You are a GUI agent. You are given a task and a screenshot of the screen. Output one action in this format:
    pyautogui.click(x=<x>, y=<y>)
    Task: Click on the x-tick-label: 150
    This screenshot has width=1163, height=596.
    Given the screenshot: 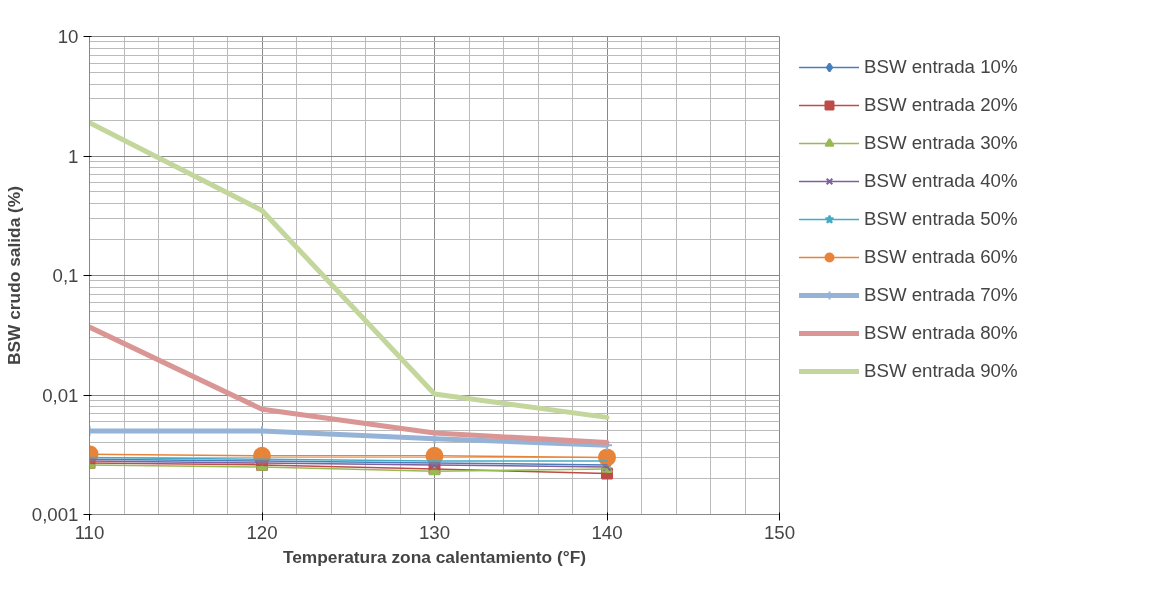 What is the action you would take?
    pyautogui.click(x=779, y=532)
    